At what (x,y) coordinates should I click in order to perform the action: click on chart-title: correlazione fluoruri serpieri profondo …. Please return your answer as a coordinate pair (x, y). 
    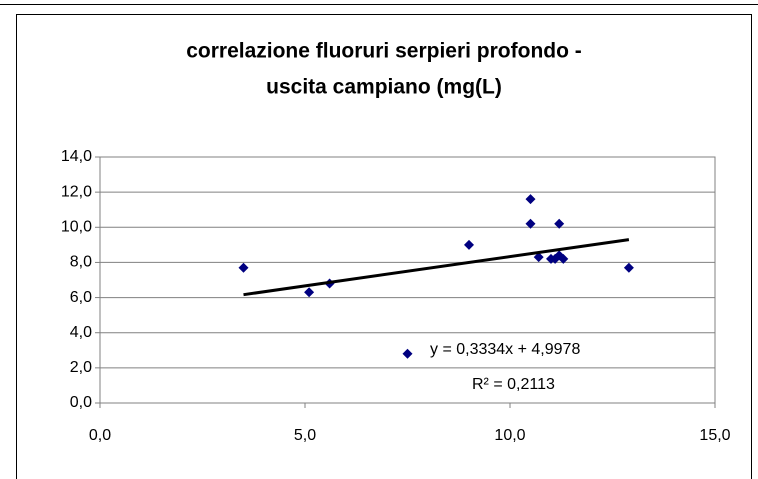
    Looking at the image, I should click on (384, 51).